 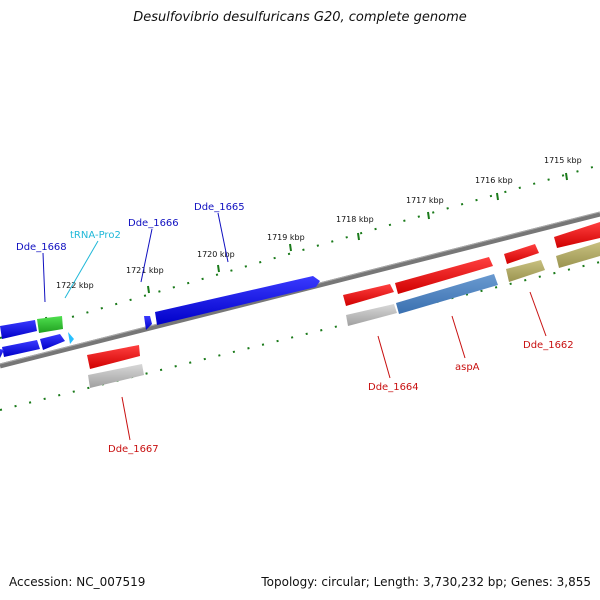 I want to click on cds-red-right-top, so click(x=577, y=235).